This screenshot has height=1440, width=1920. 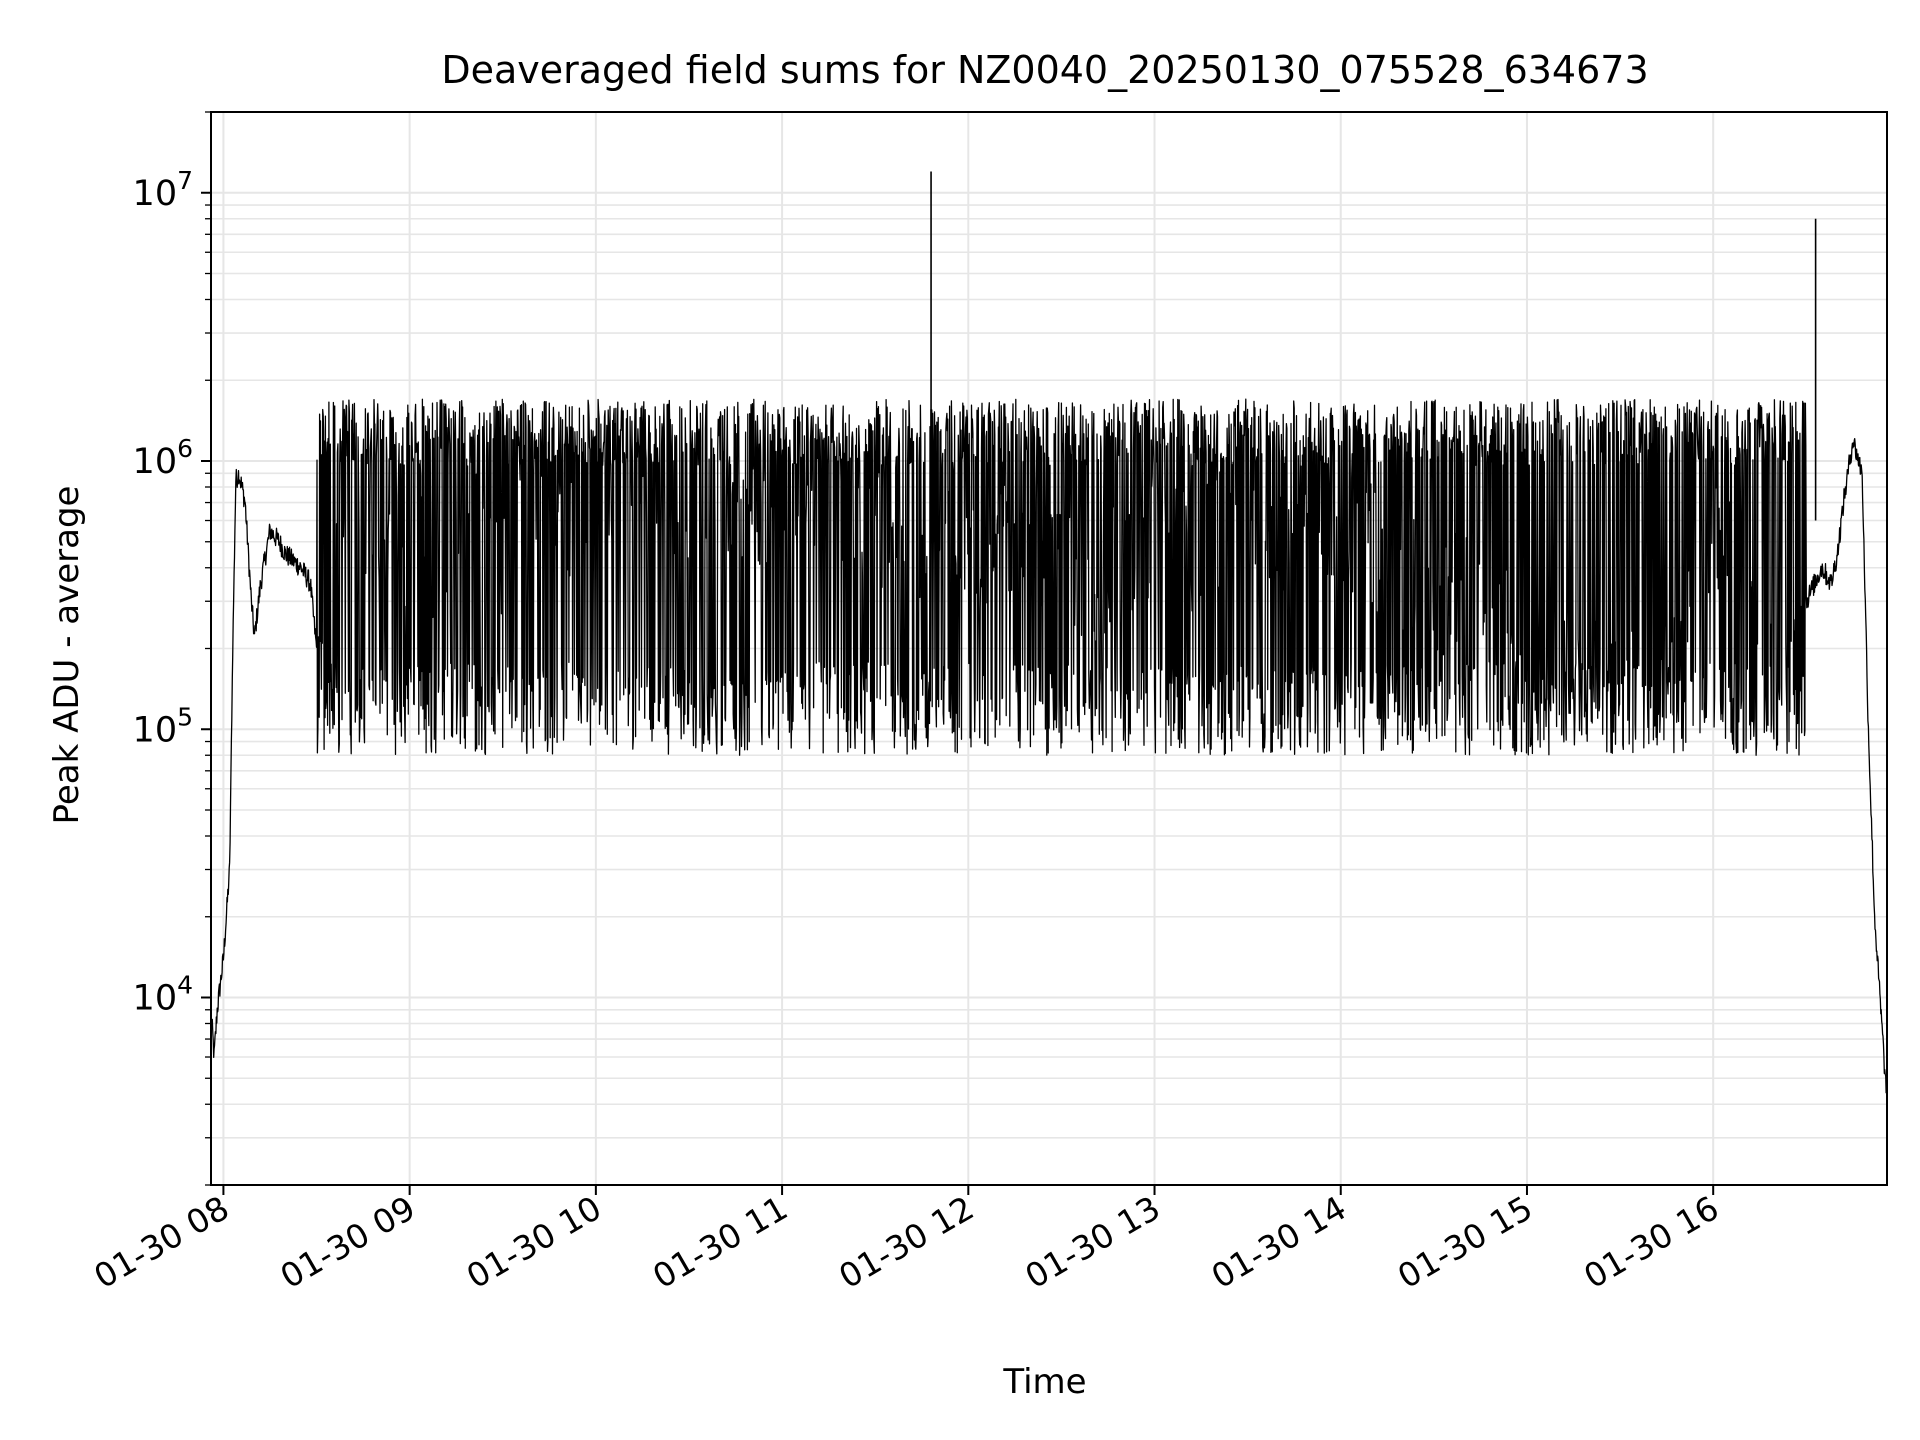 I want to click on x-axis-label: Time, so click(x=1044, y=1382).